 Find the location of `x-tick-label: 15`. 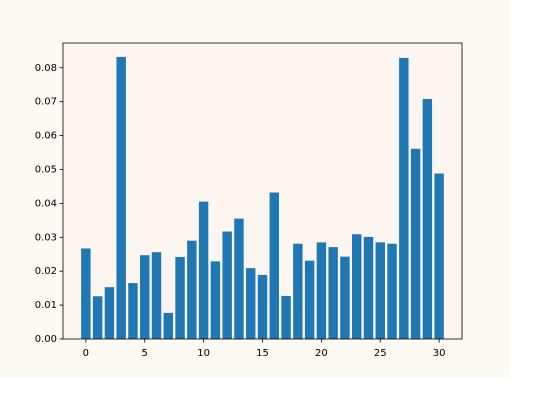

x-tick-label: 15 is located at coordinates (262, 353).